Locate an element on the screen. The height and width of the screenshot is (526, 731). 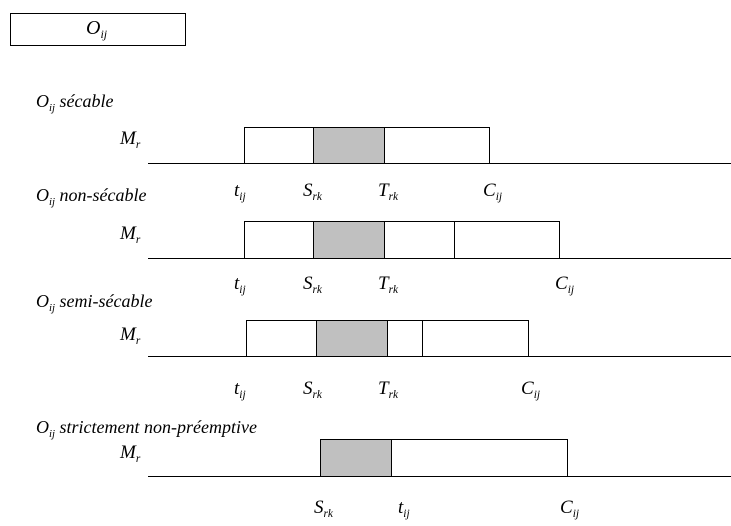
legend-label: Oij is located at coordinates (97, 29).